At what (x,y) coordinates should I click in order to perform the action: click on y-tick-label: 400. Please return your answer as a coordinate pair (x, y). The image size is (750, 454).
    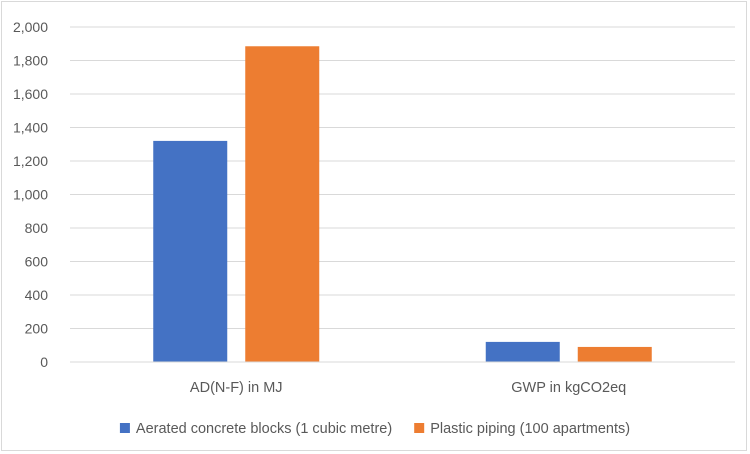
    Looking at the image, I should click on (37, 295).